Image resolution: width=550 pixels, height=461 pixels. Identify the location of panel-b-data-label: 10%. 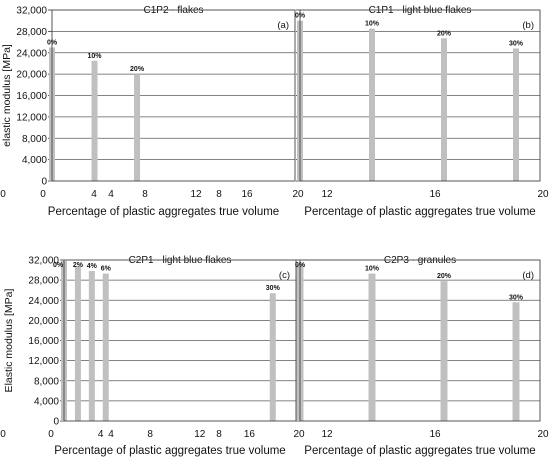
(372, 24).